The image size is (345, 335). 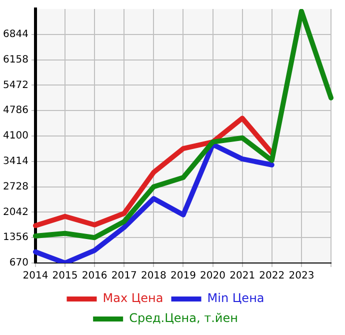 What do you see at coordinates (15, 161) in the screenshot?
I see `y-tick-label: 3414` at bounding box center [15, 161].